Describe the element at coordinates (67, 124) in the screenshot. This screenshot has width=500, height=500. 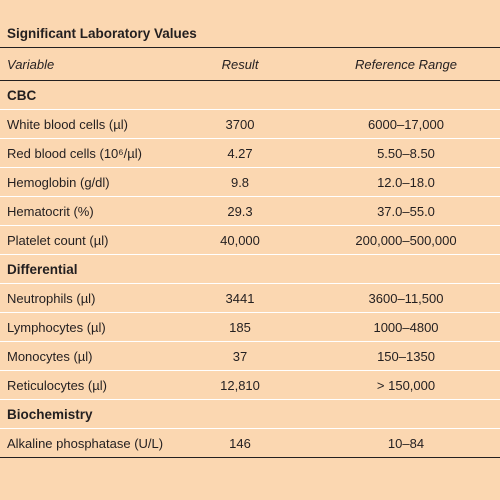
I see `variable-cell: White blood cells (µl)` at that location.